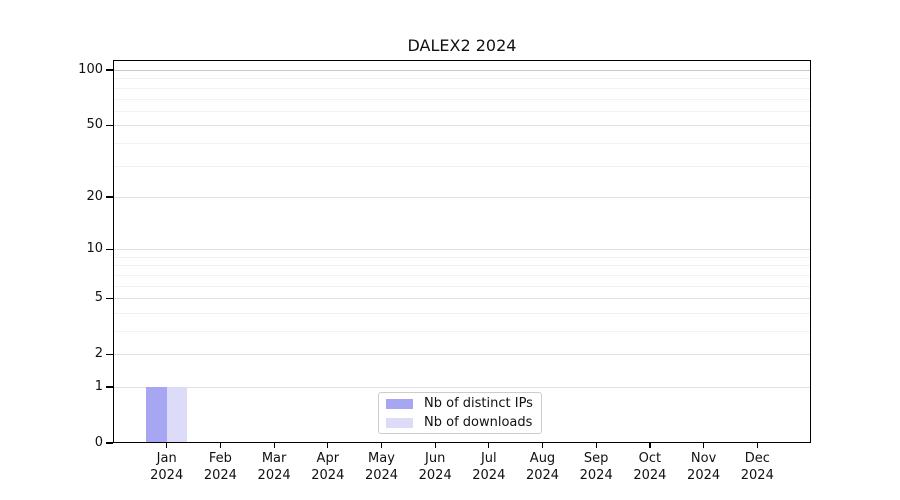 The width and height of the screenshot is (900, 500). What do you see at coordinates (399, 403) in the screenshot?
I see `legend-swatch-distinct-ips-icon` at bounding box center [399, 403].